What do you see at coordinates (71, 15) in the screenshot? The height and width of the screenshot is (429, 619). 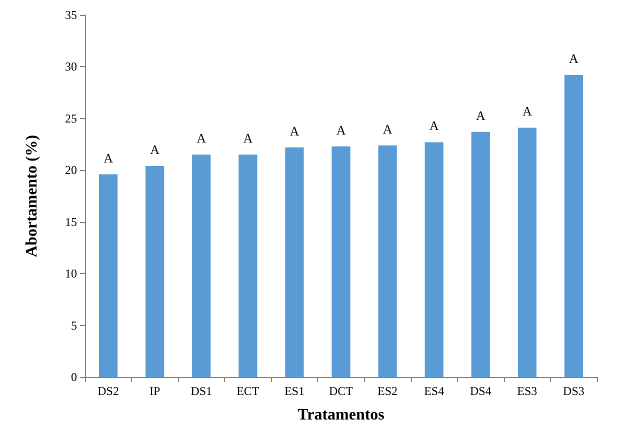 I see `y-tick-label: 35` at bounding box center [71, 15].